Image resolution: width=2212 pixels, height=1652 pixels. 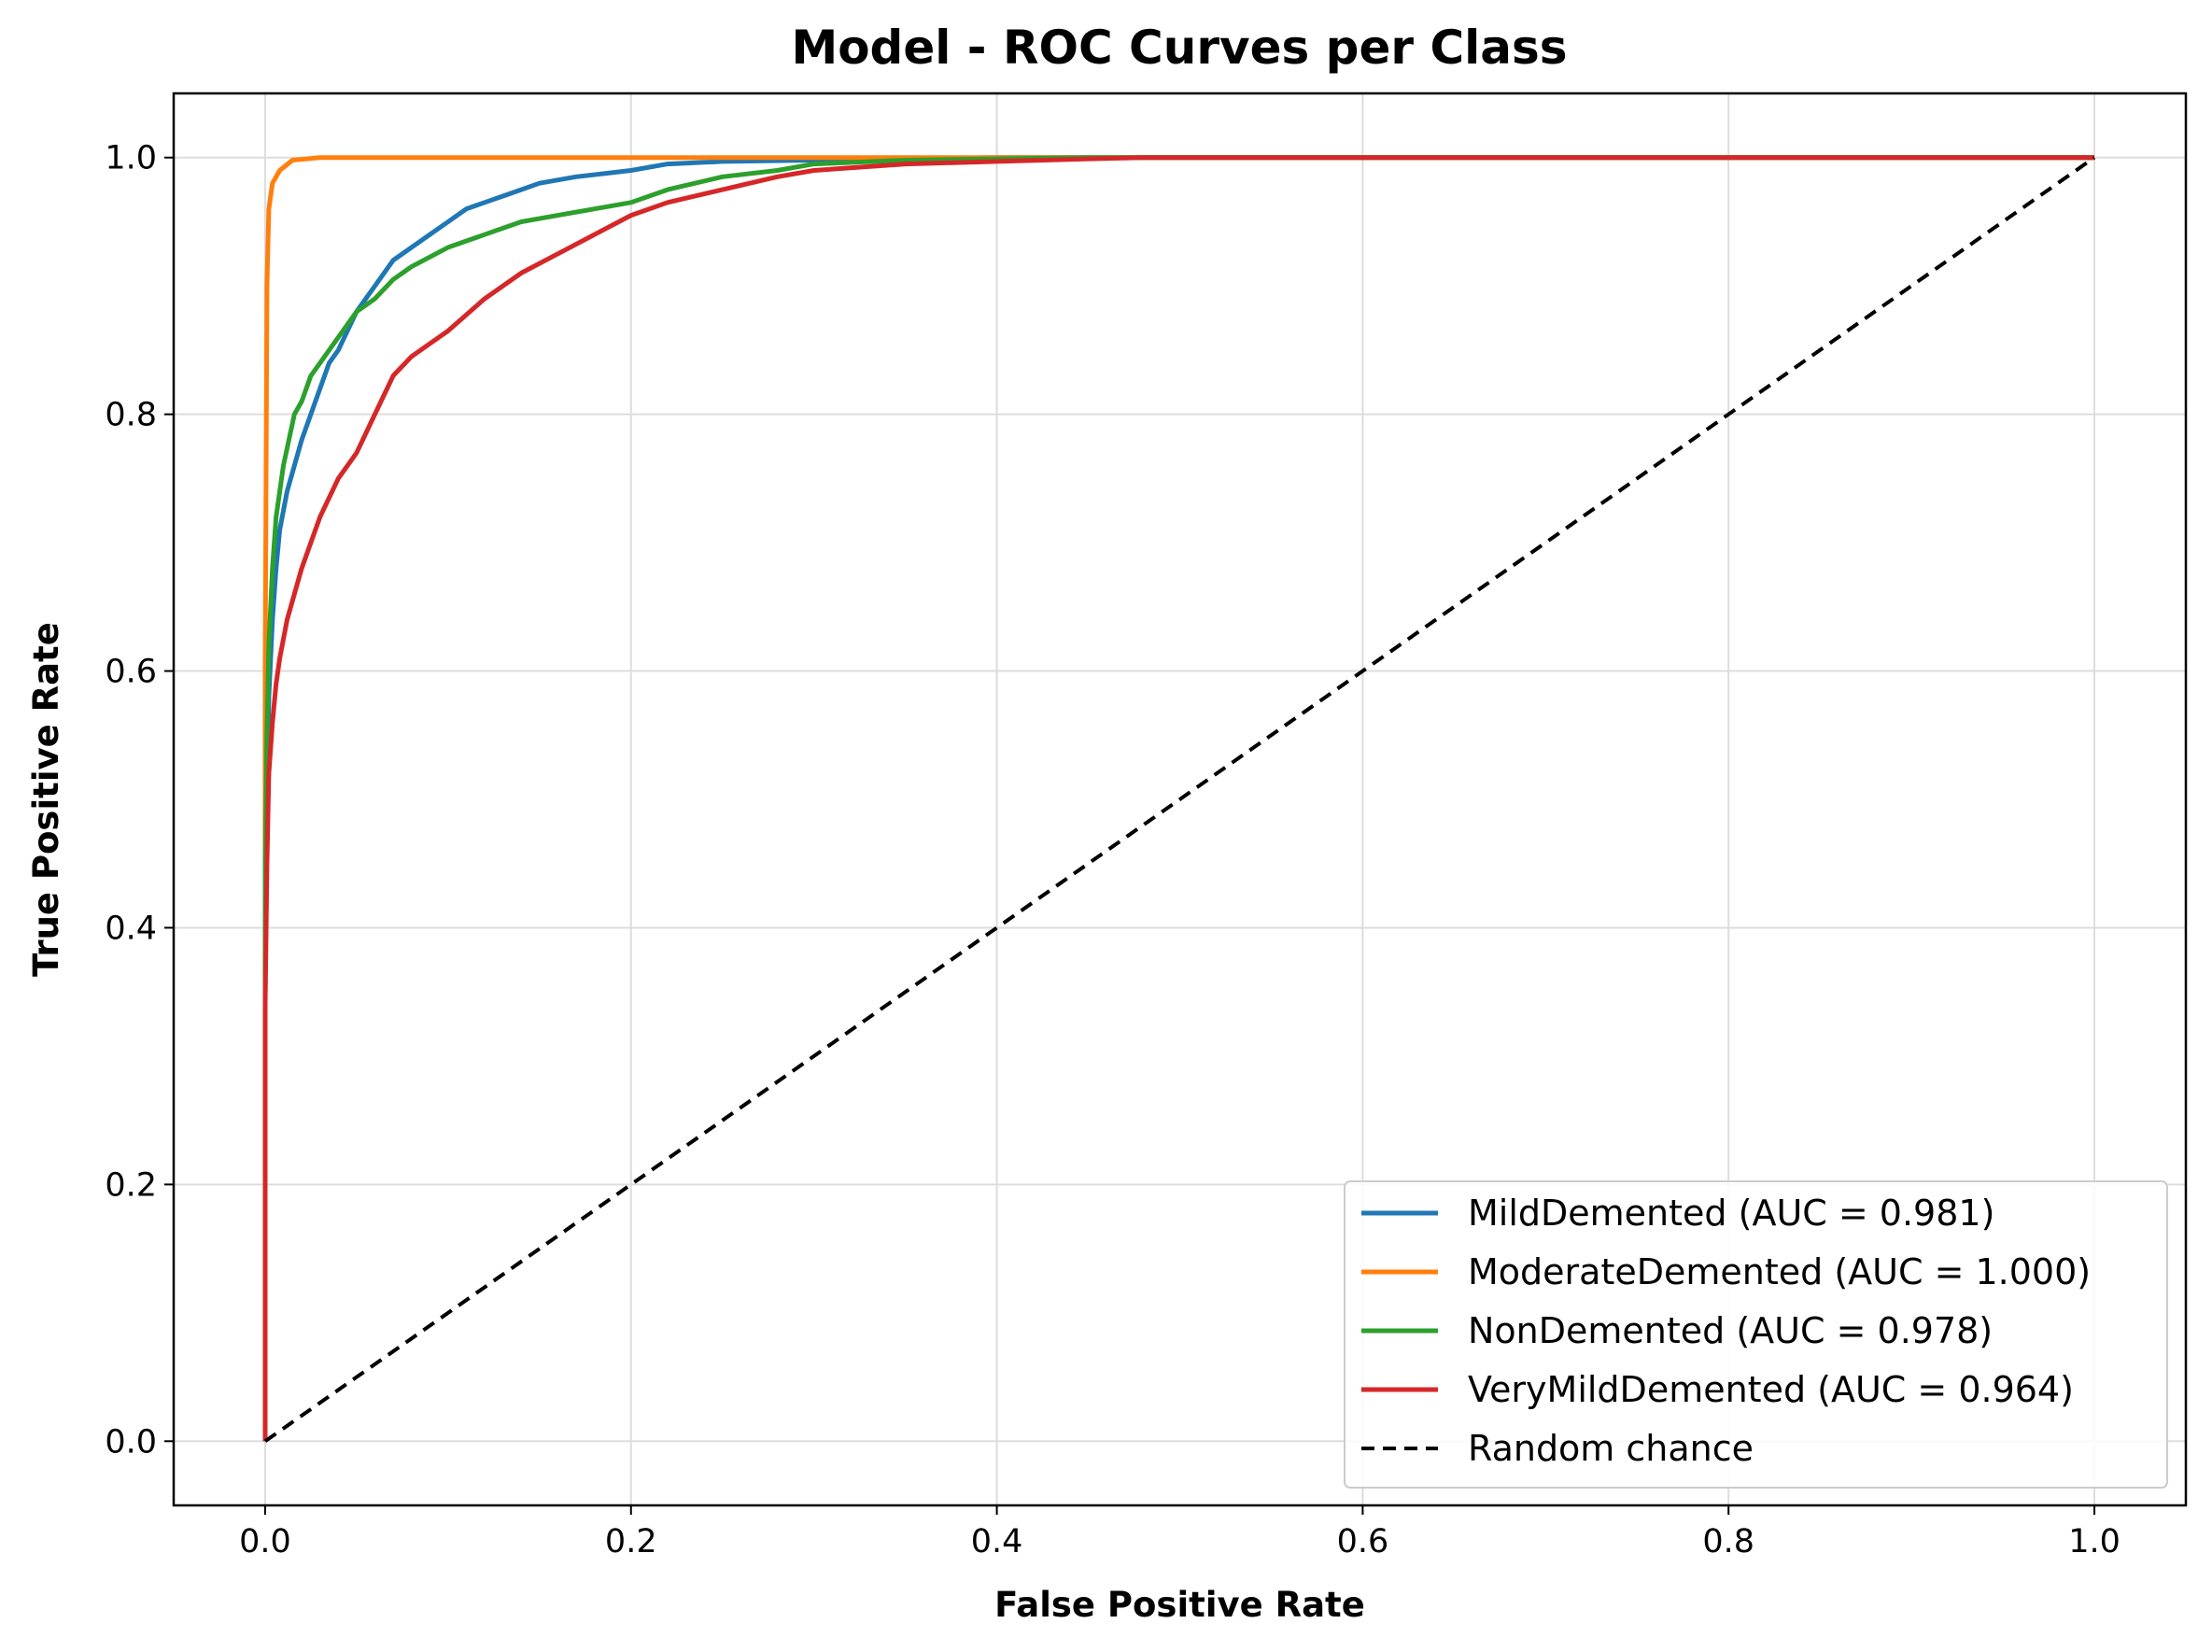 What do you see at coordinates (1731, 1213) in the screenshot?
I see `legend-label: MildDemented (AUC = 0.981)` at bounding box center [1731, 1213].